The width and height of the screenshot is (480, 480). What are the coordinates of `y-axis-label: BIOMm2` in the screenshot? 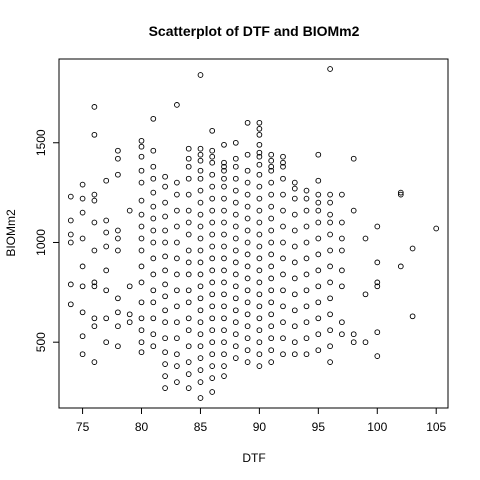 It's located at (11, 233).